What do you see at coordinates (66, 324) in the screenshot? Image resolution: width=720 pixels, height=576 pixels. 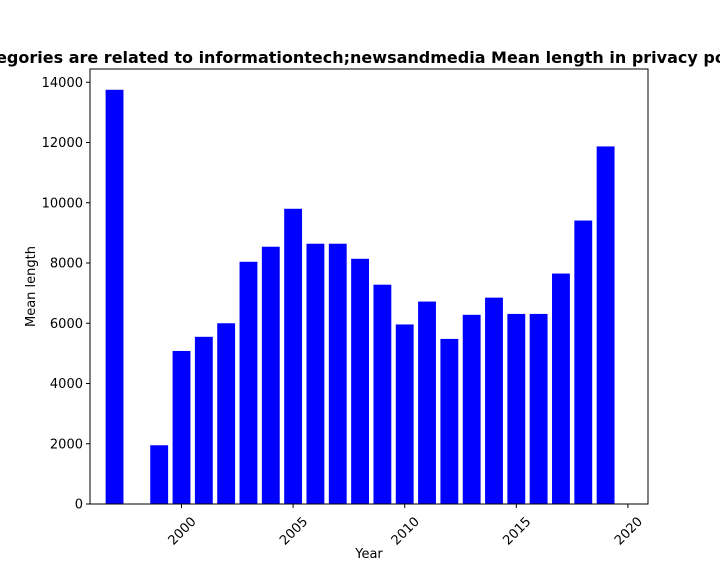 I see `y-tick-label: 6000` at bounding box center [66, 324].